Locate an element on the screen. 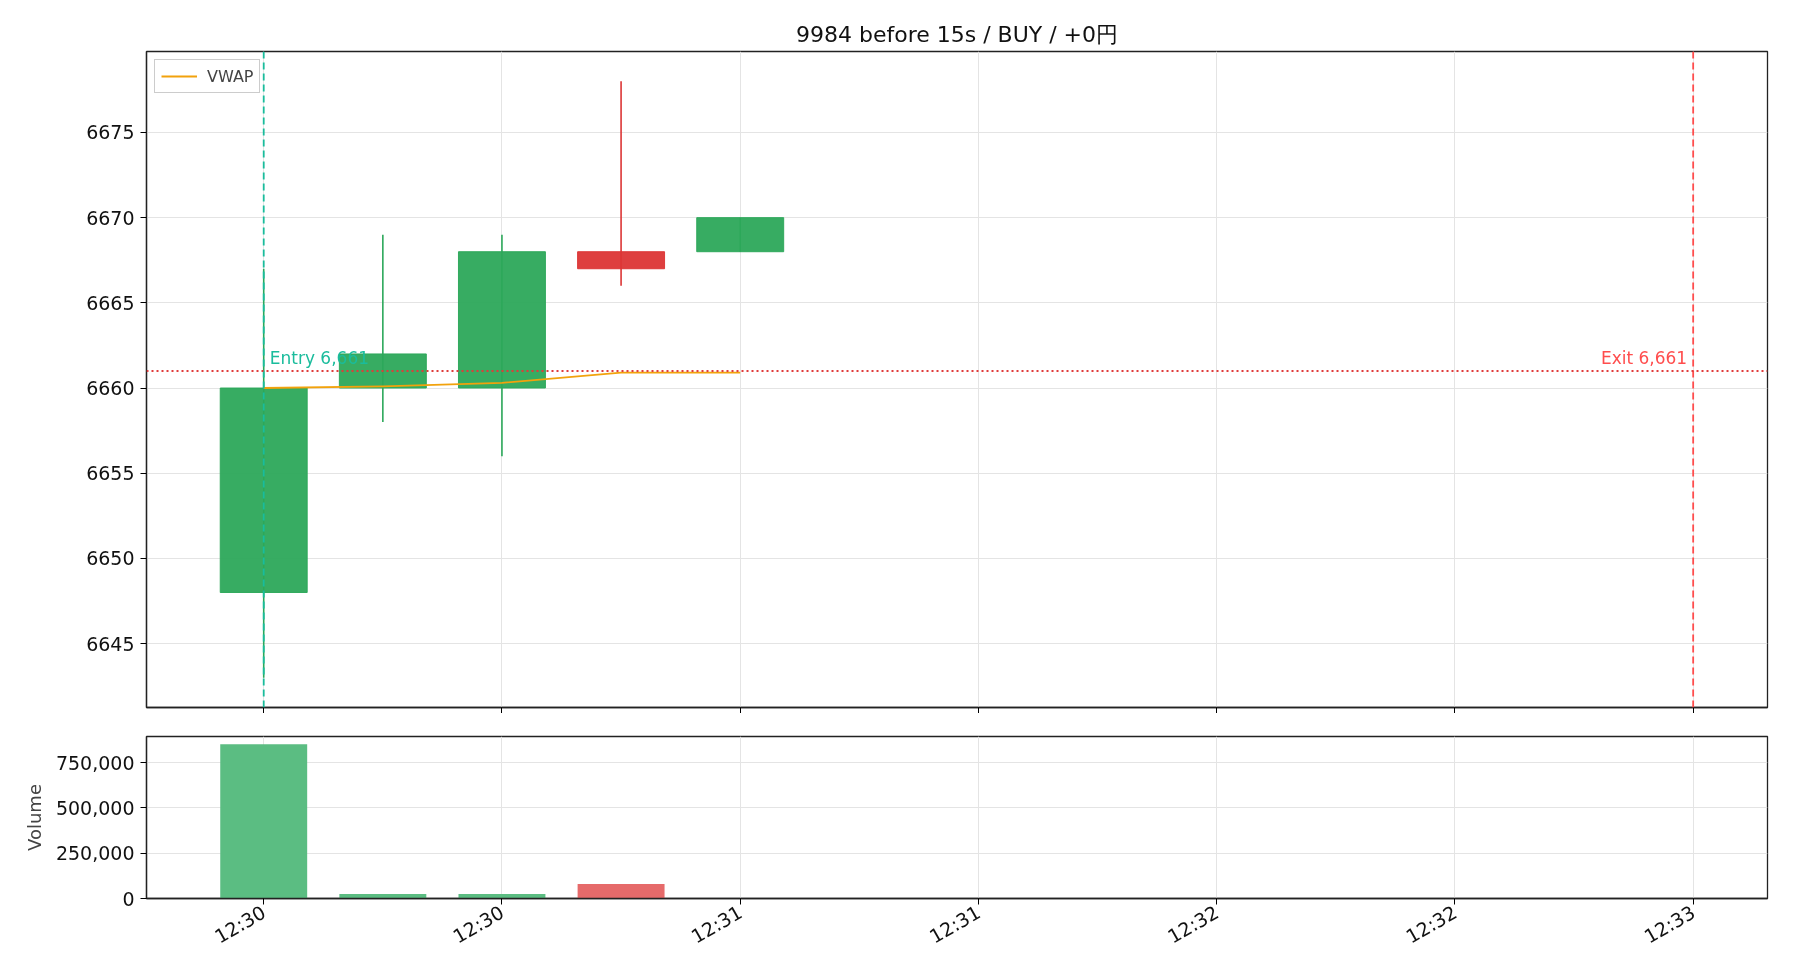 Image resolution: width=1820 pixels, height=980 pixels. y-tick-label: 6650 is located at coordinates (110, 558).